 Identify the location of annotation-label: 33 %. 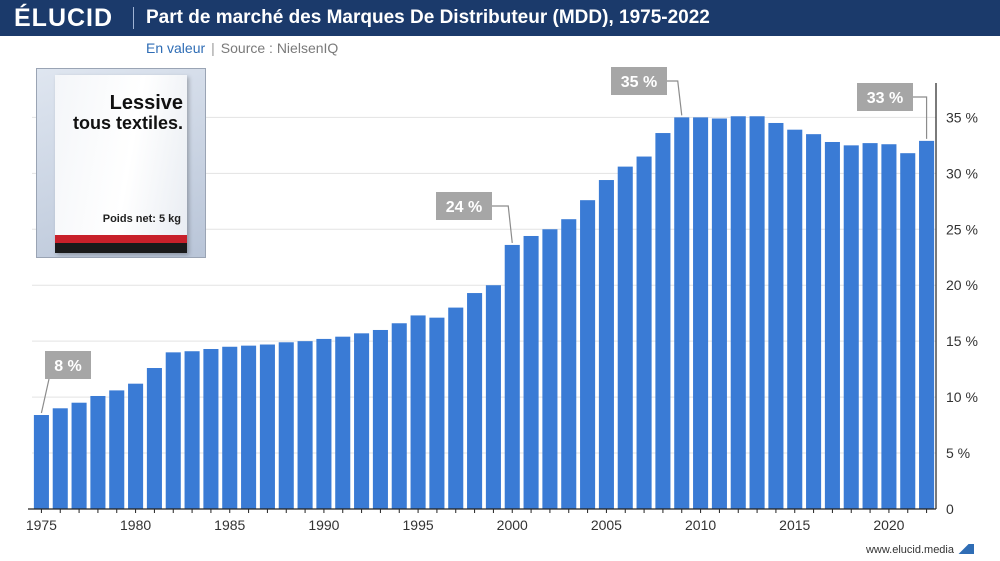
(885, 98).